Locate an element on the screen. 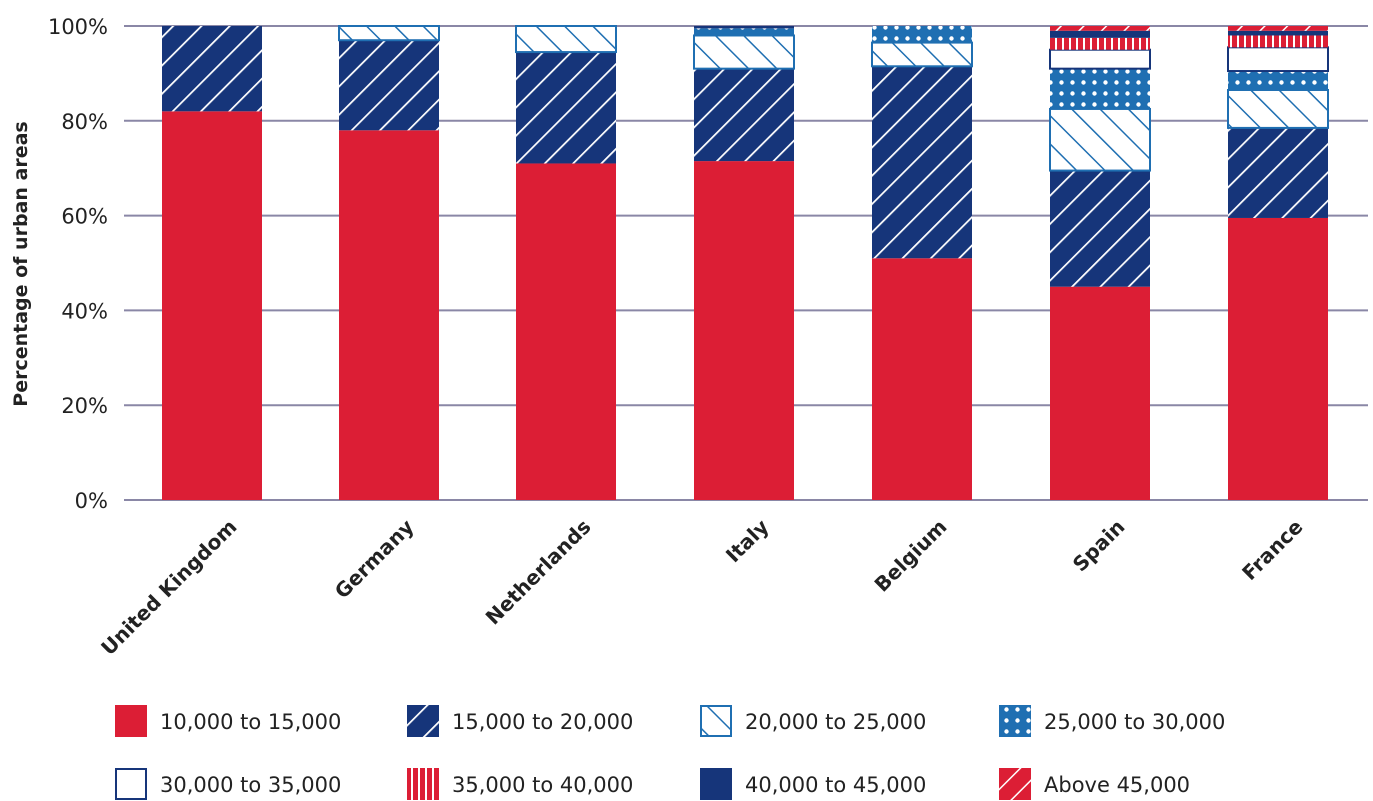  y-tick-label: 100% is located at coordinates (78, 27).